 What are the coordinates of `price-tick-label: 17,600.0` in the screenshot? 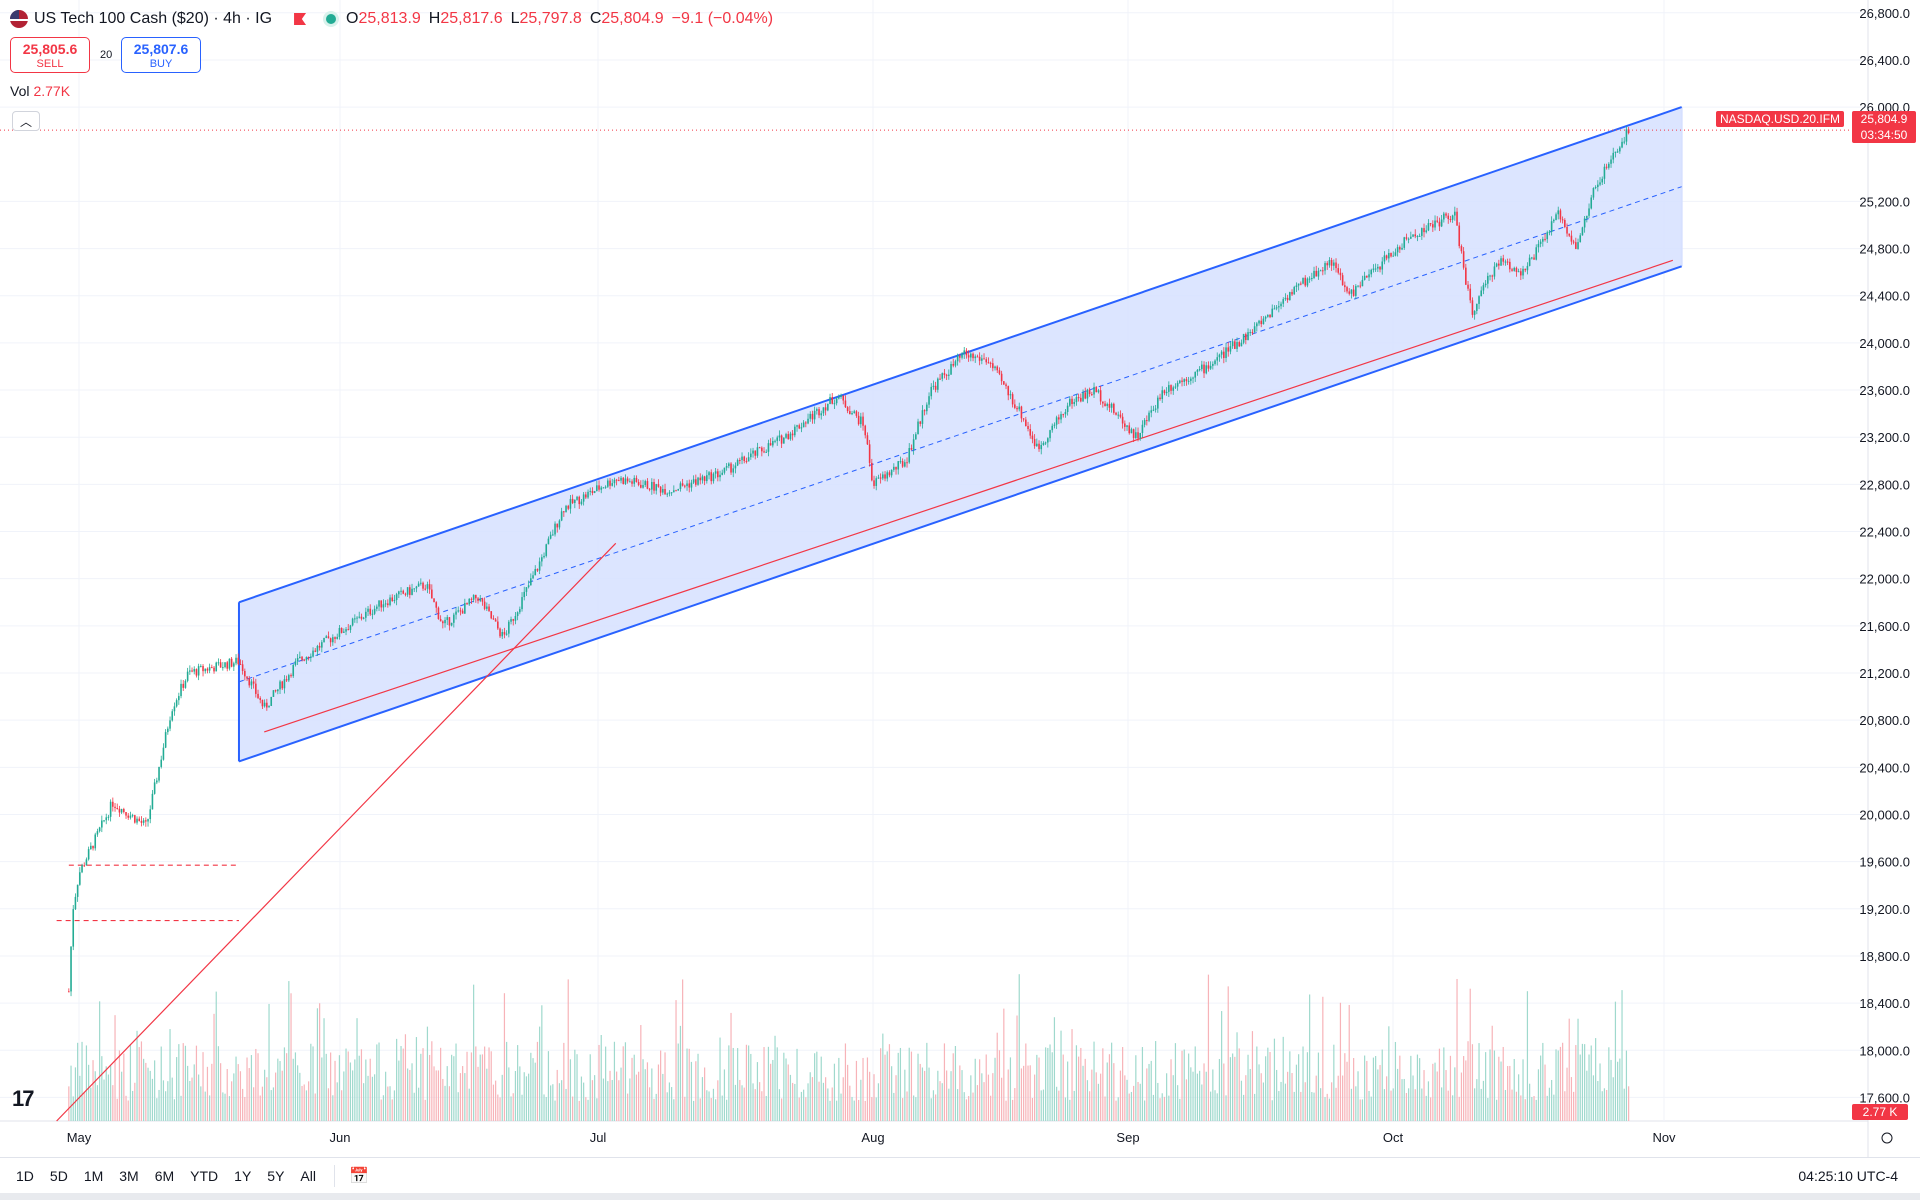 It's located at (1884, 1097).